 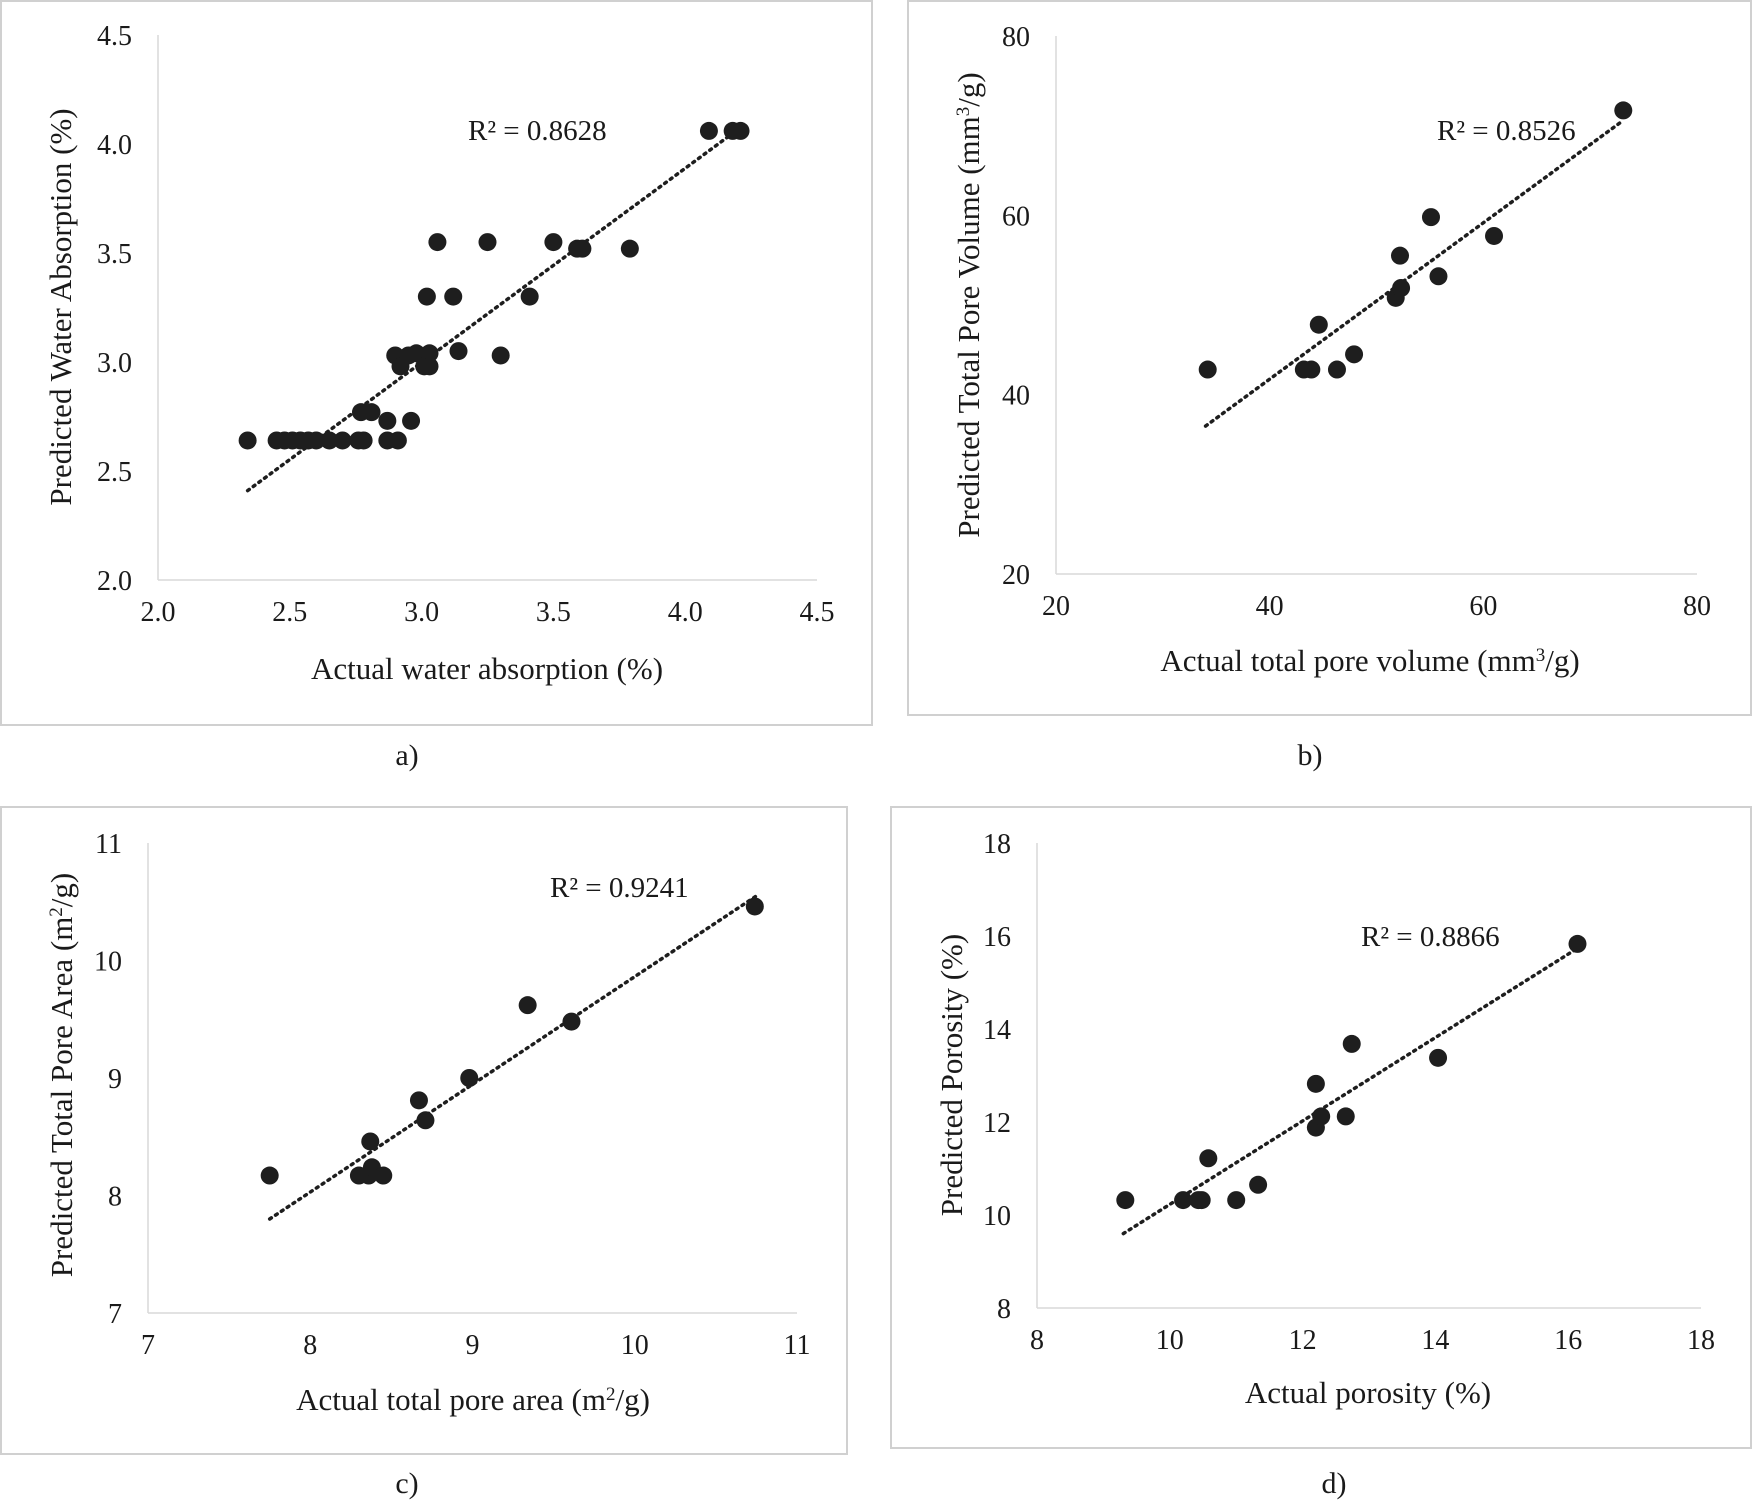 What do you see at coordinates (997, 1216) in the screenshot?
I see `panel-d-y-tick-label: 10` at bounding box center [997, 1216].